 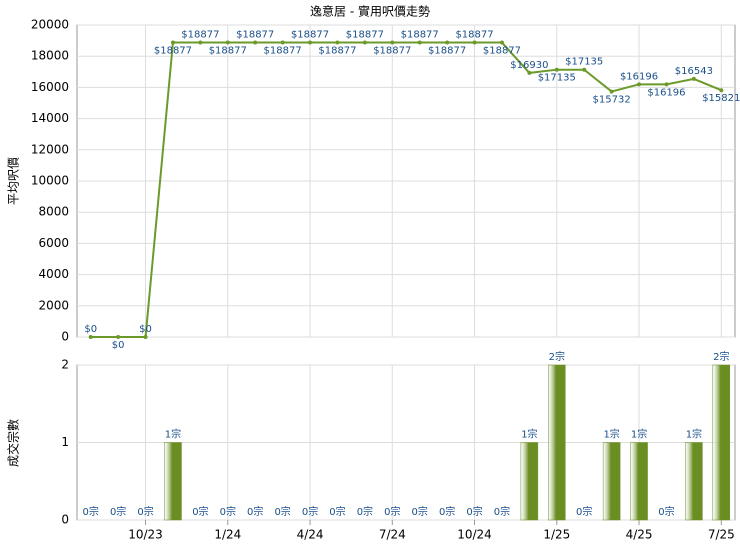 I want to click on chart-title: 逸意居 - 實用呎價走勢, so click(x=370, y=11).